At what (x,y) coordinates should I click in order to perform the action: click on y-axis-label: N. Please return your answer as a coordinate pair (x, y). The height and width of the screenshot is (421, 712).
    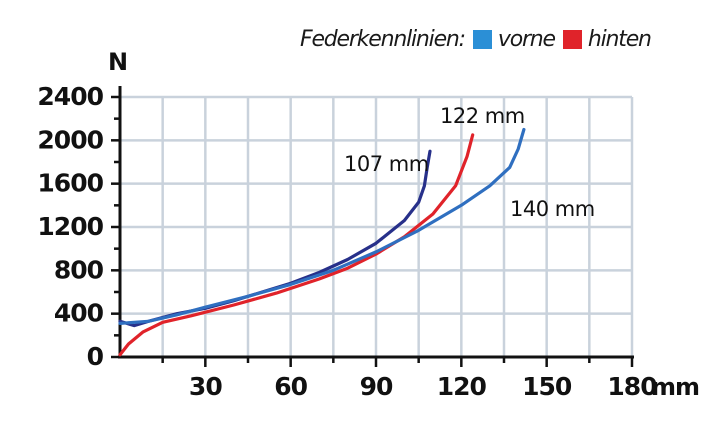
    Looking at the image, I should click on (117, 62).